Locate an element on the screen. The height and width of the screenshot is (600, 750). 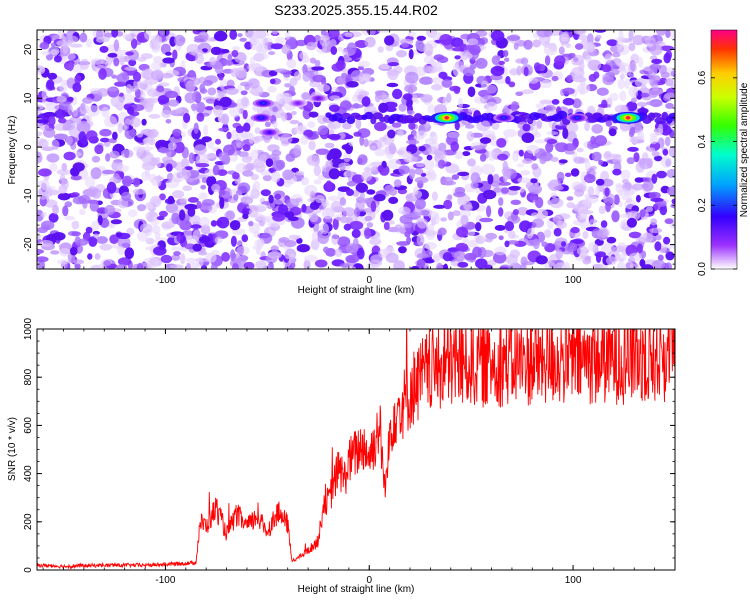
snr-y-label: SNR (10 * v/v) is located at coordinates (12, 449).